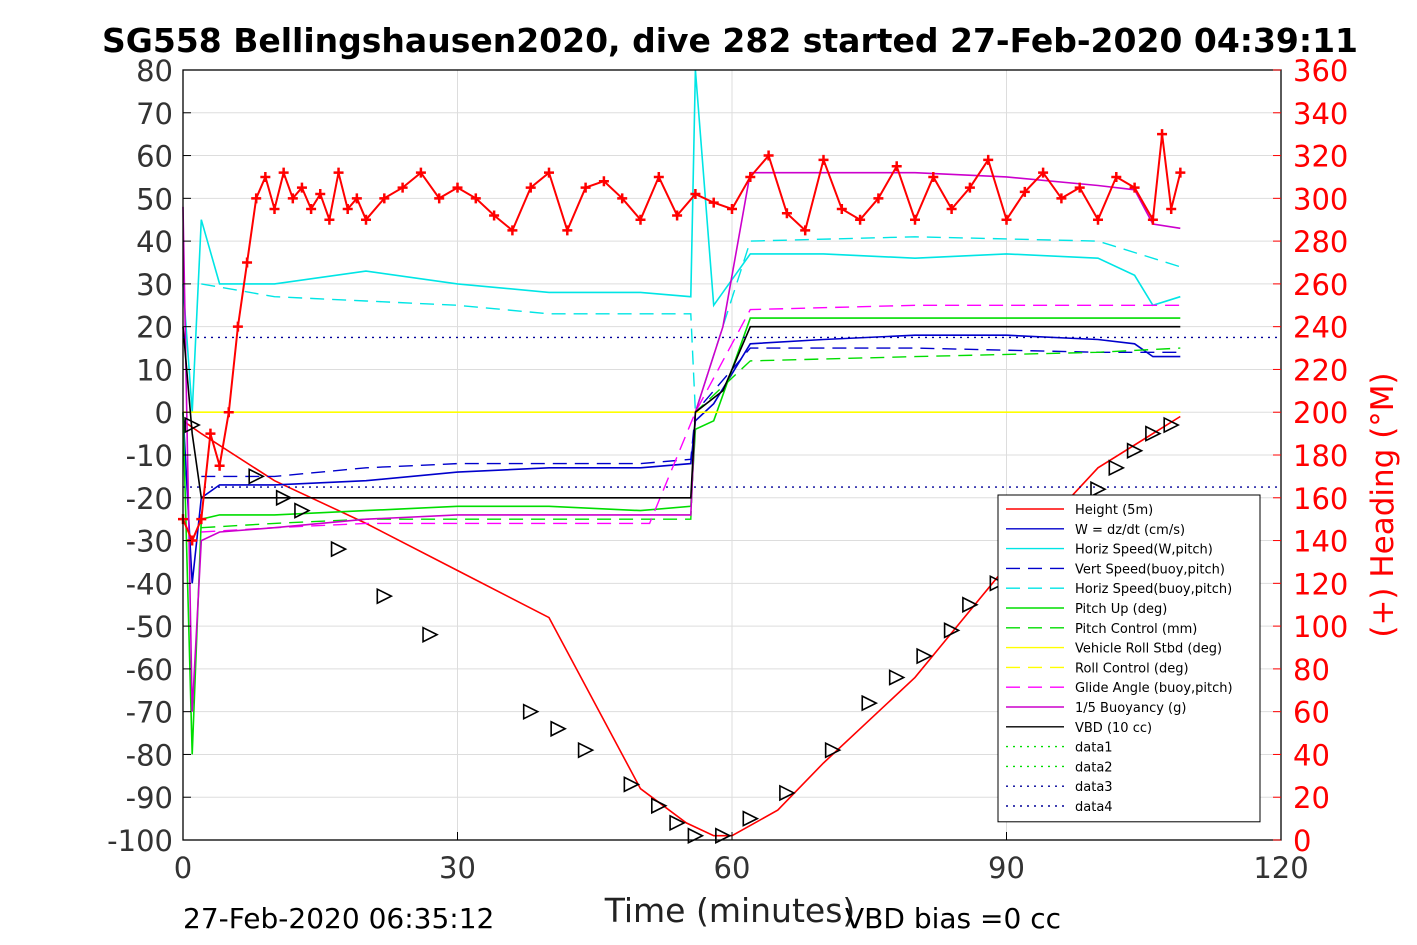  I want to click on x-tick-label: 30, so click(457, 868).